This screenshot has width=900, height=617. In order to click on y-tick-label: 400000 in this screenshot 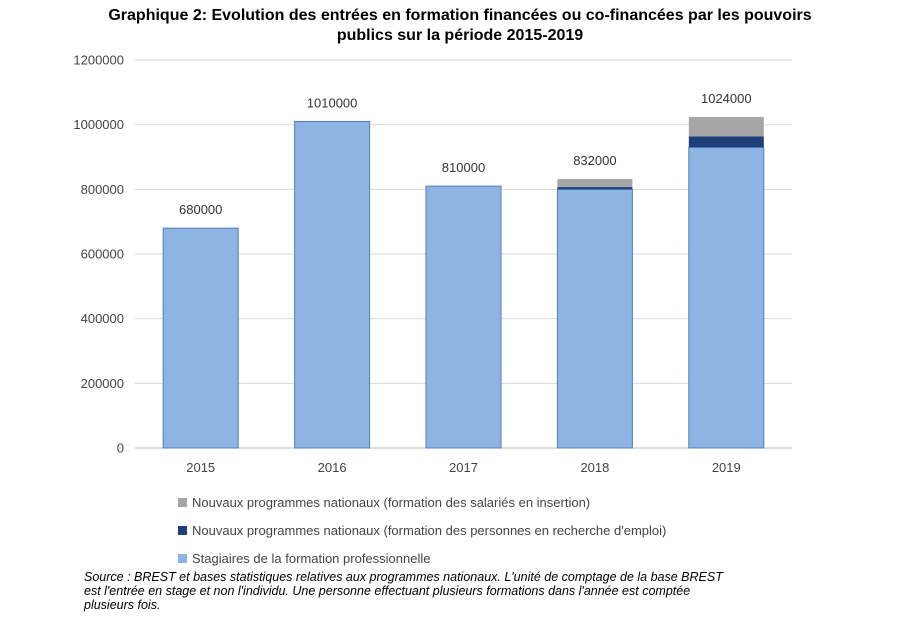, I will do `click(102, 318)`.